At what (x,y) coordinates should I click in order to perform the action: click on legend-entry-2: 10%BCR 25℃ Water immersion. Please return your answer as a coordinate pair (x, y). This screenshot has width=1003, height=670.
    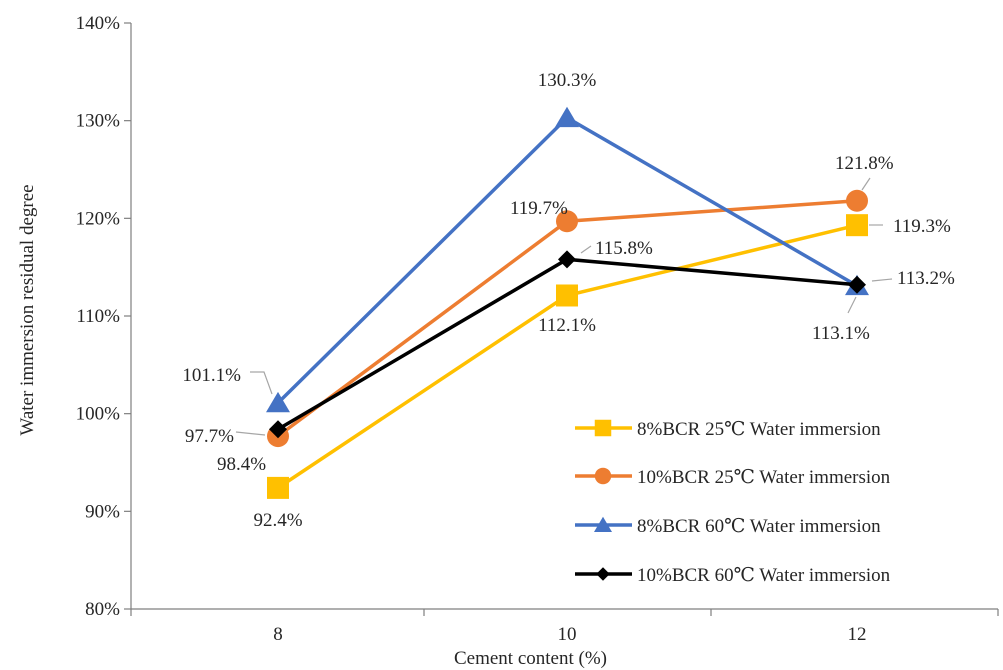
    Looking at the image, I should click on (764, 477).